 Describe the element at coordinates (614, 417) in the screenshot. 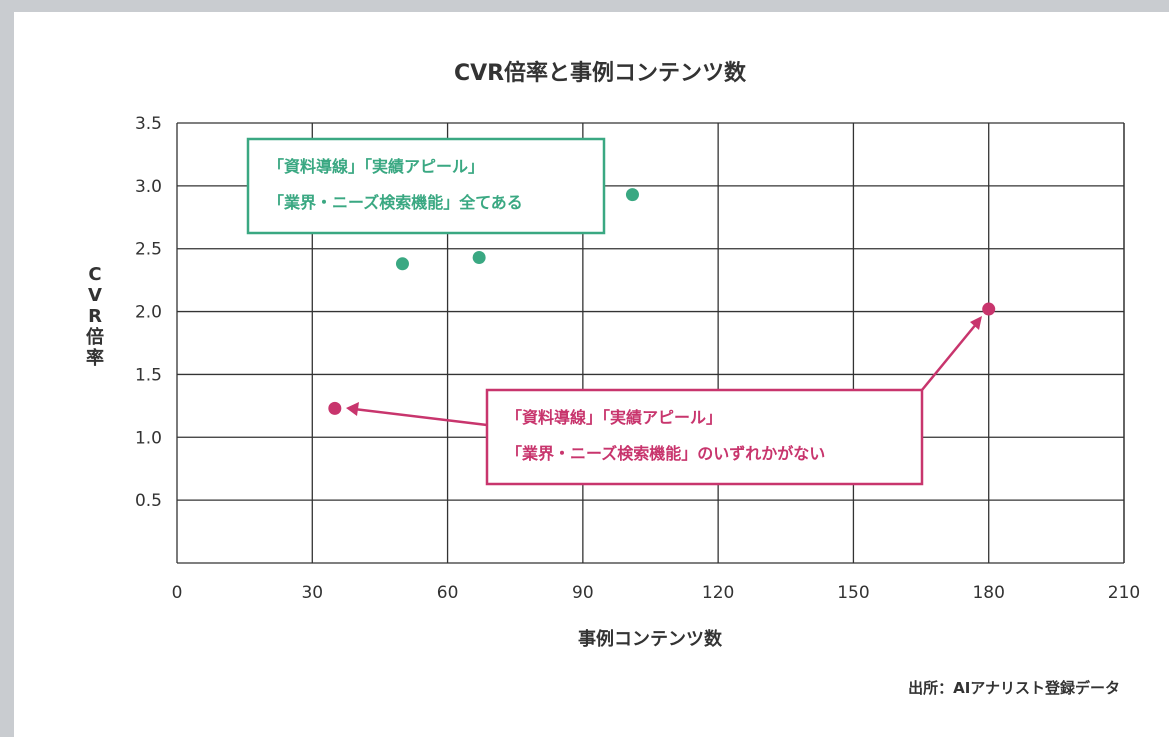

I see `annotation-pink-line-1: 「資料導線」「実績アピール」` at that location.